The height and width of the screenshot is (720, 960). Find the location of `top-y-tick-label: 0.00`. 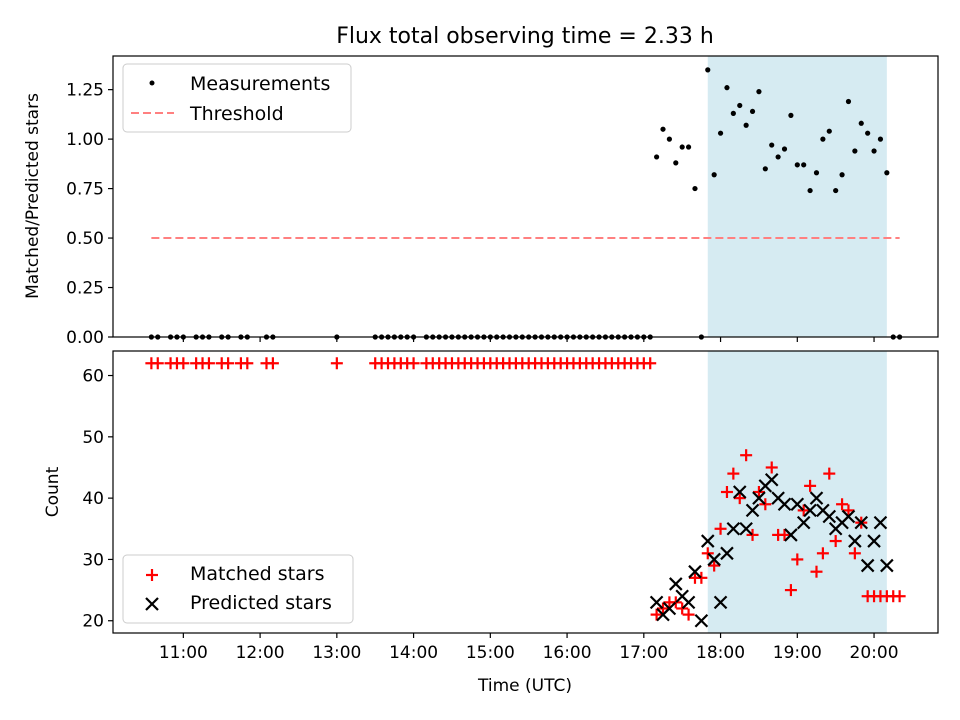

top-y-tick-label: 0.00 is located at coordinates (85, 338).